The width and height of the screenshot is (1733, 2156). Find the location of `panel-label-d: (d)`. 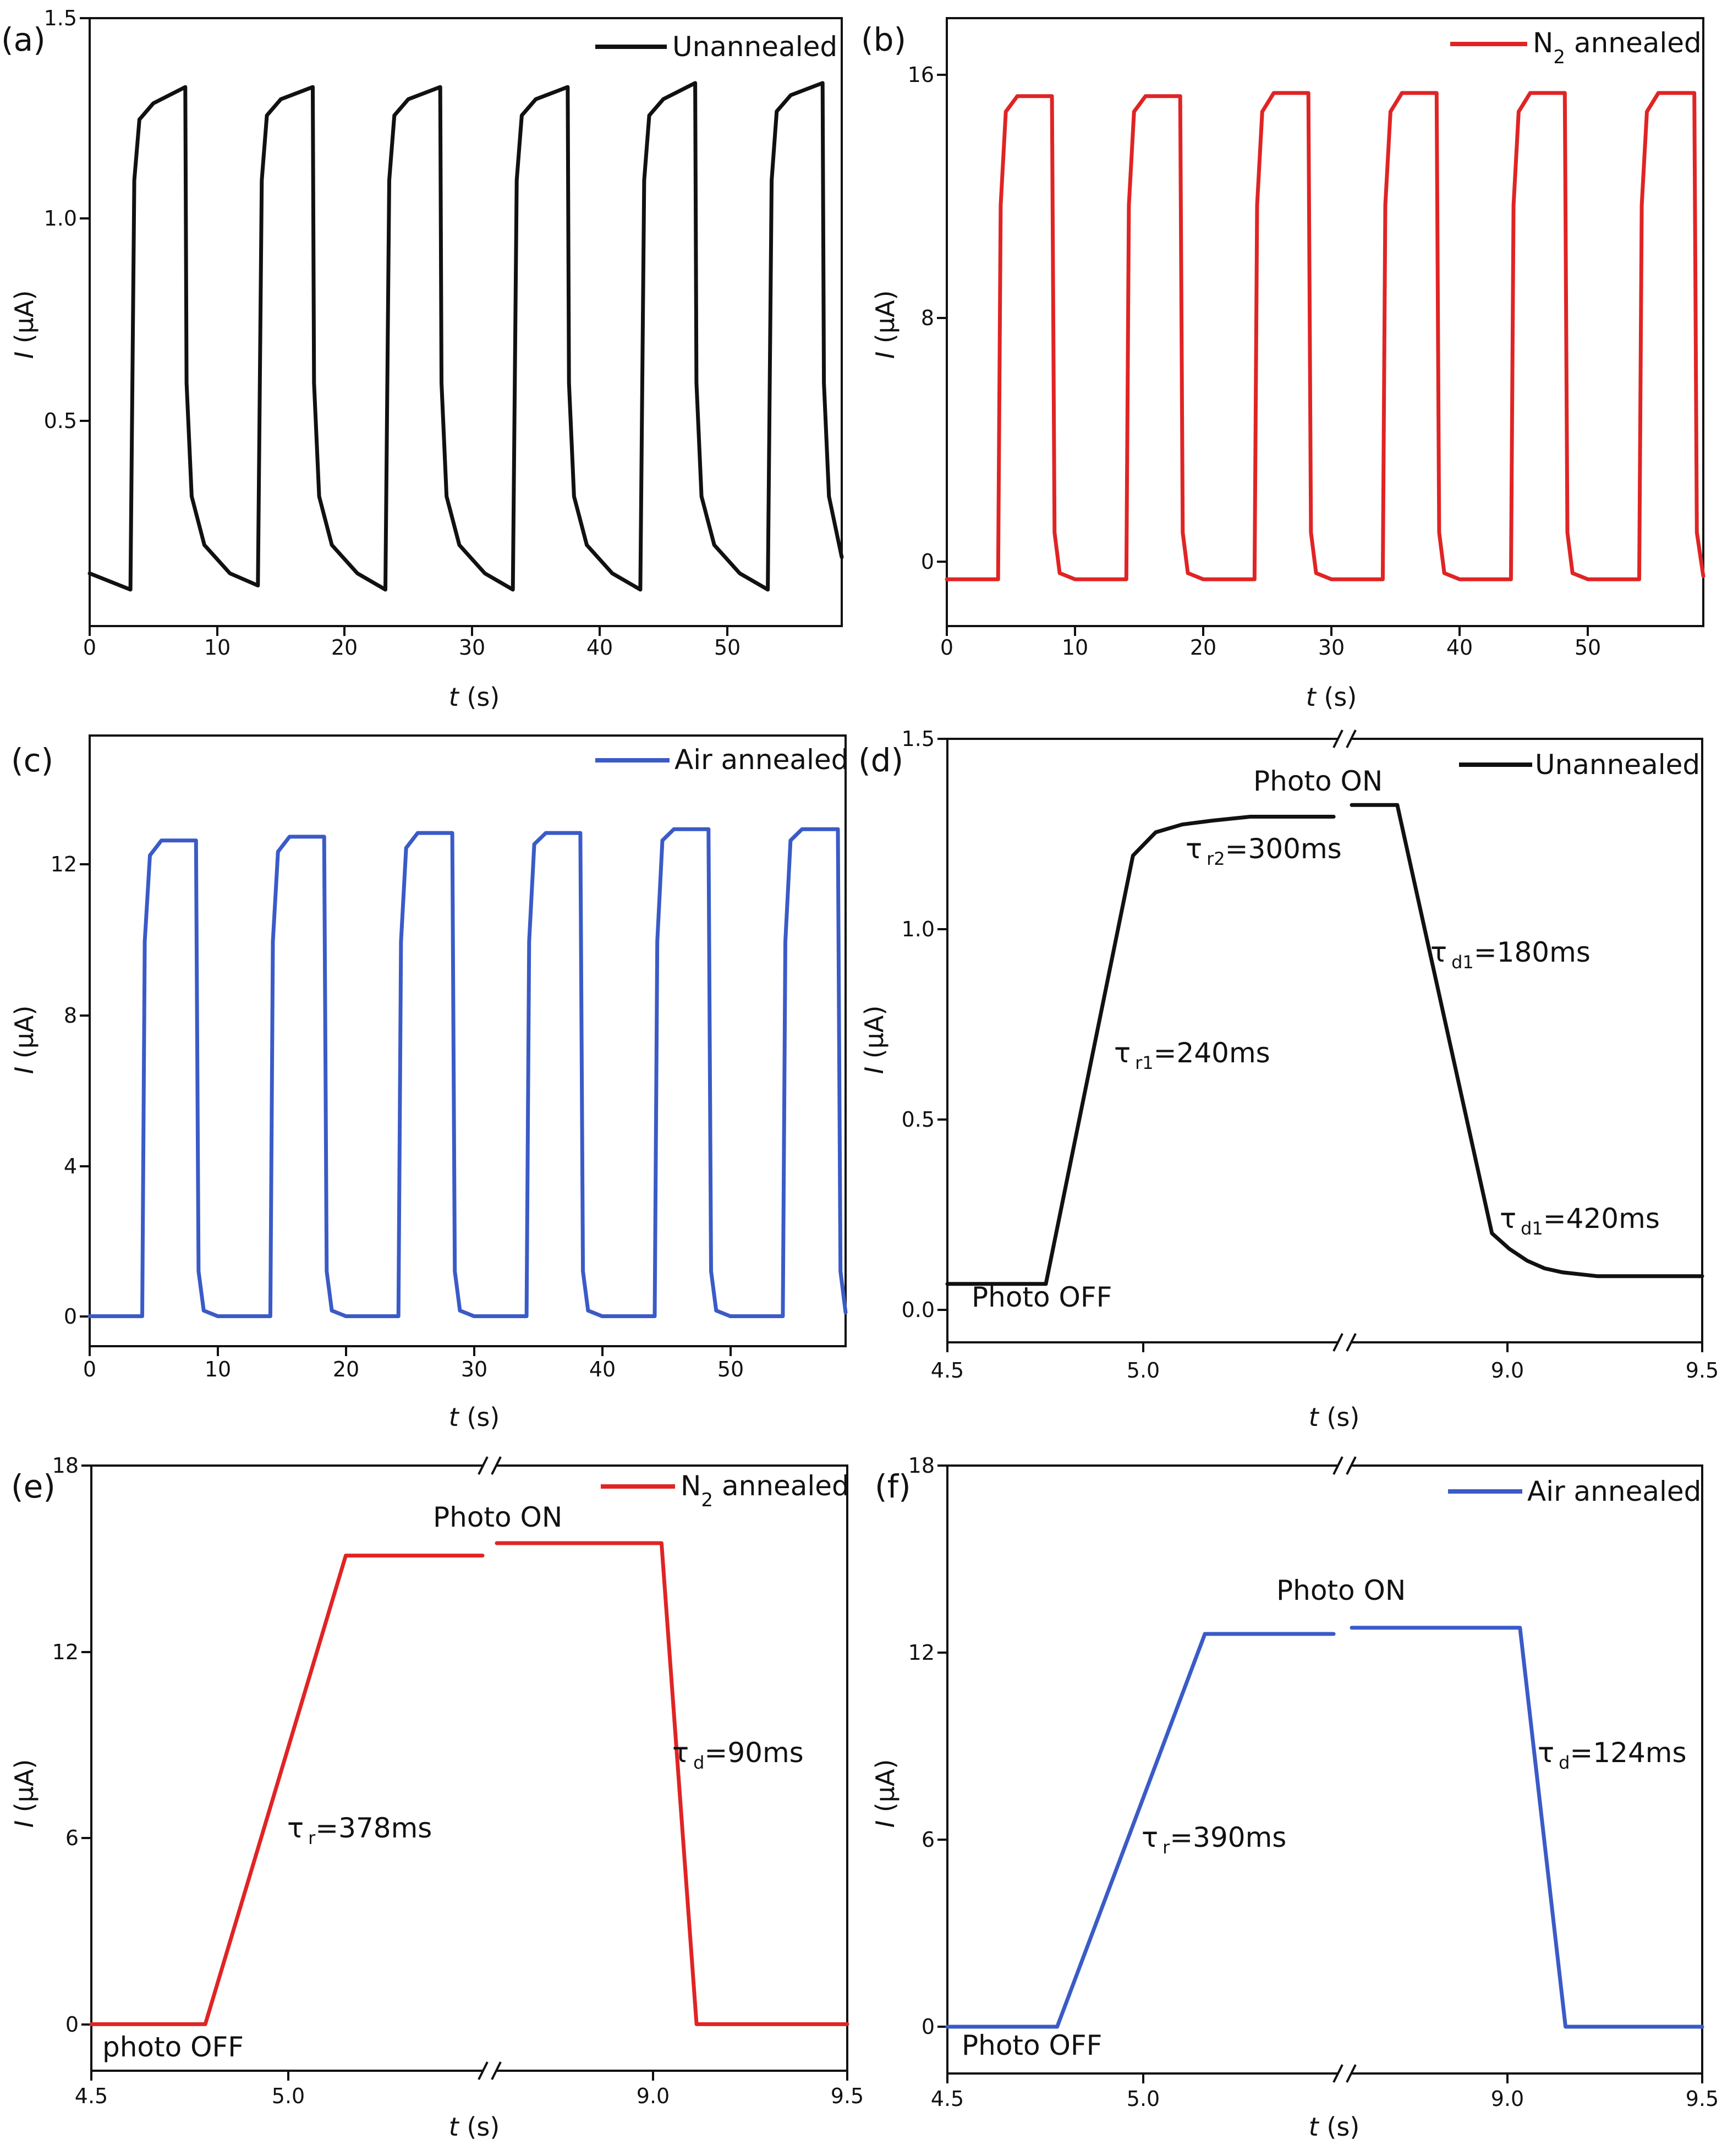

panel-label-d: (d) is located at coordinates (880, 760).